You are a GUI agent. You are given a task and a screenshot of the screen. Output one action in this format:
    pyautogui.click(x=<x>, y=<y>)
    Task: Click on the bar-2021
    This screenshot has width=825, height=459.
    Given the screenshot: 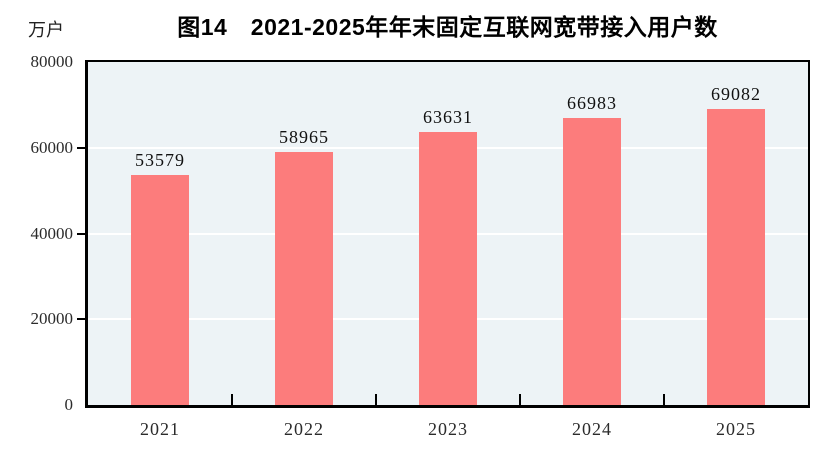 What is the action you would take?
    pyautogui.click(x=160, y=290)
    